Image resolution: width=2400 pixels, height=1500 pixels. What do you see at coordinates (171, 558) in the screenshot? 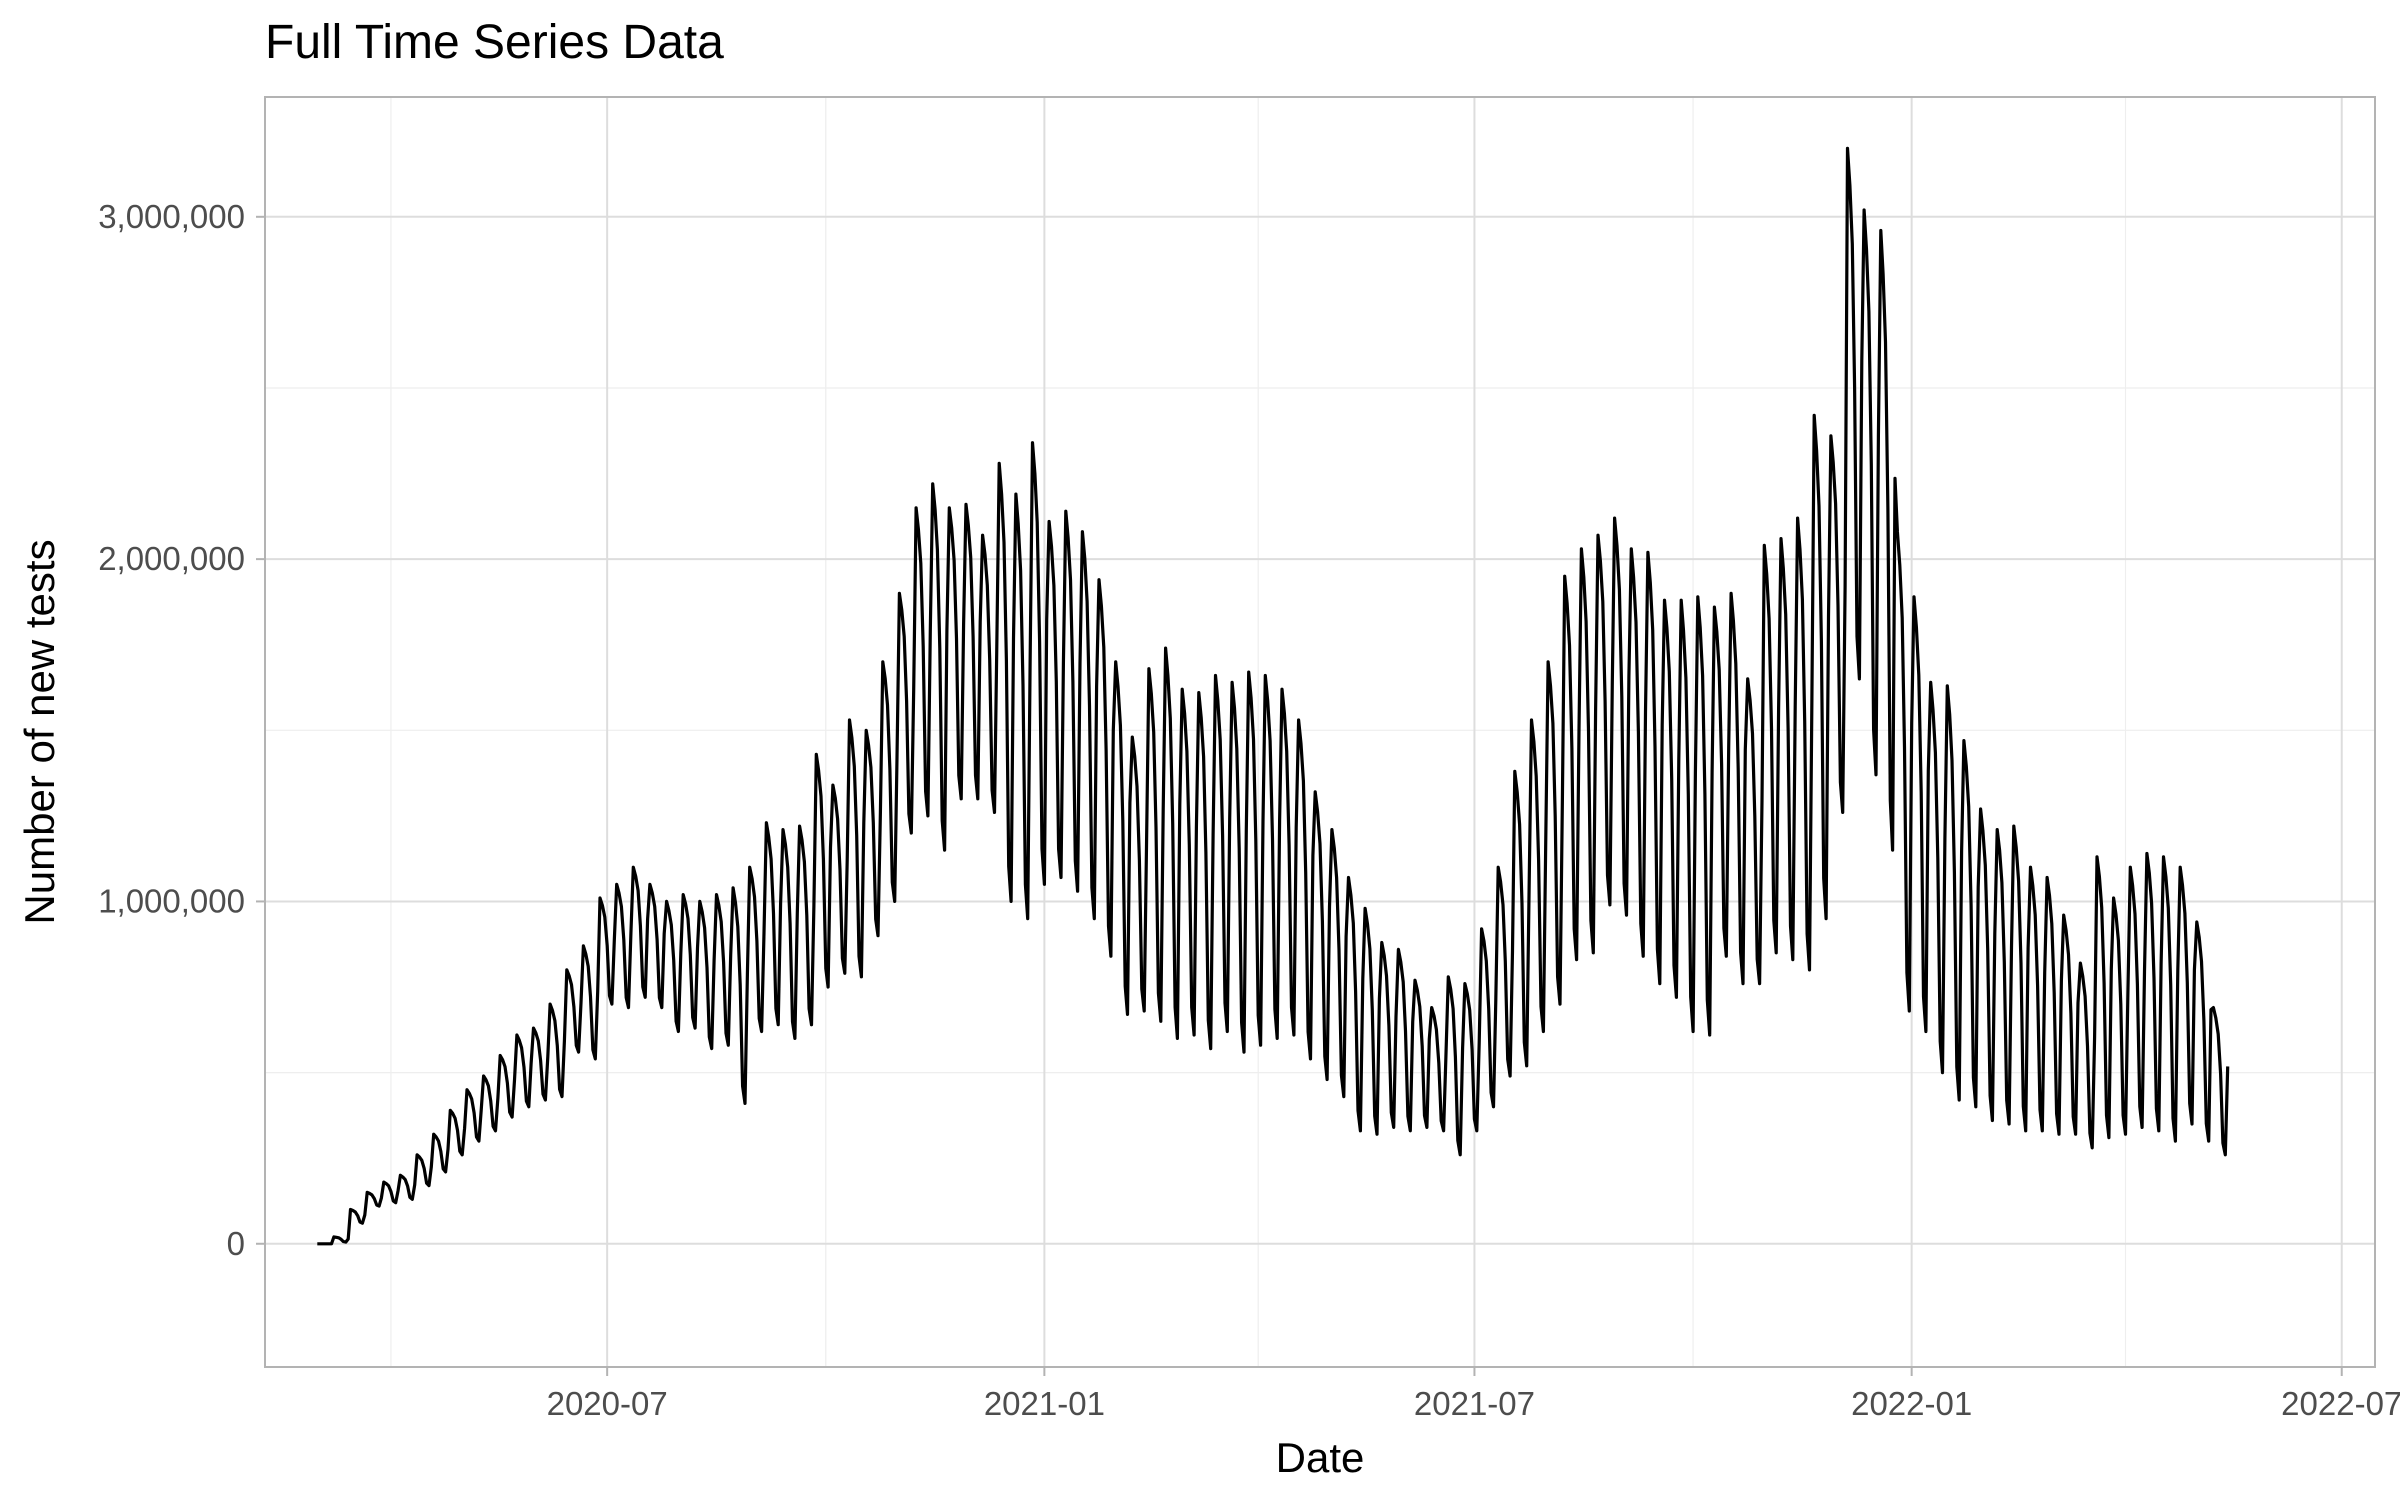
I see `y-tick-label: 2,000,000` at bounding box center [171, 558].